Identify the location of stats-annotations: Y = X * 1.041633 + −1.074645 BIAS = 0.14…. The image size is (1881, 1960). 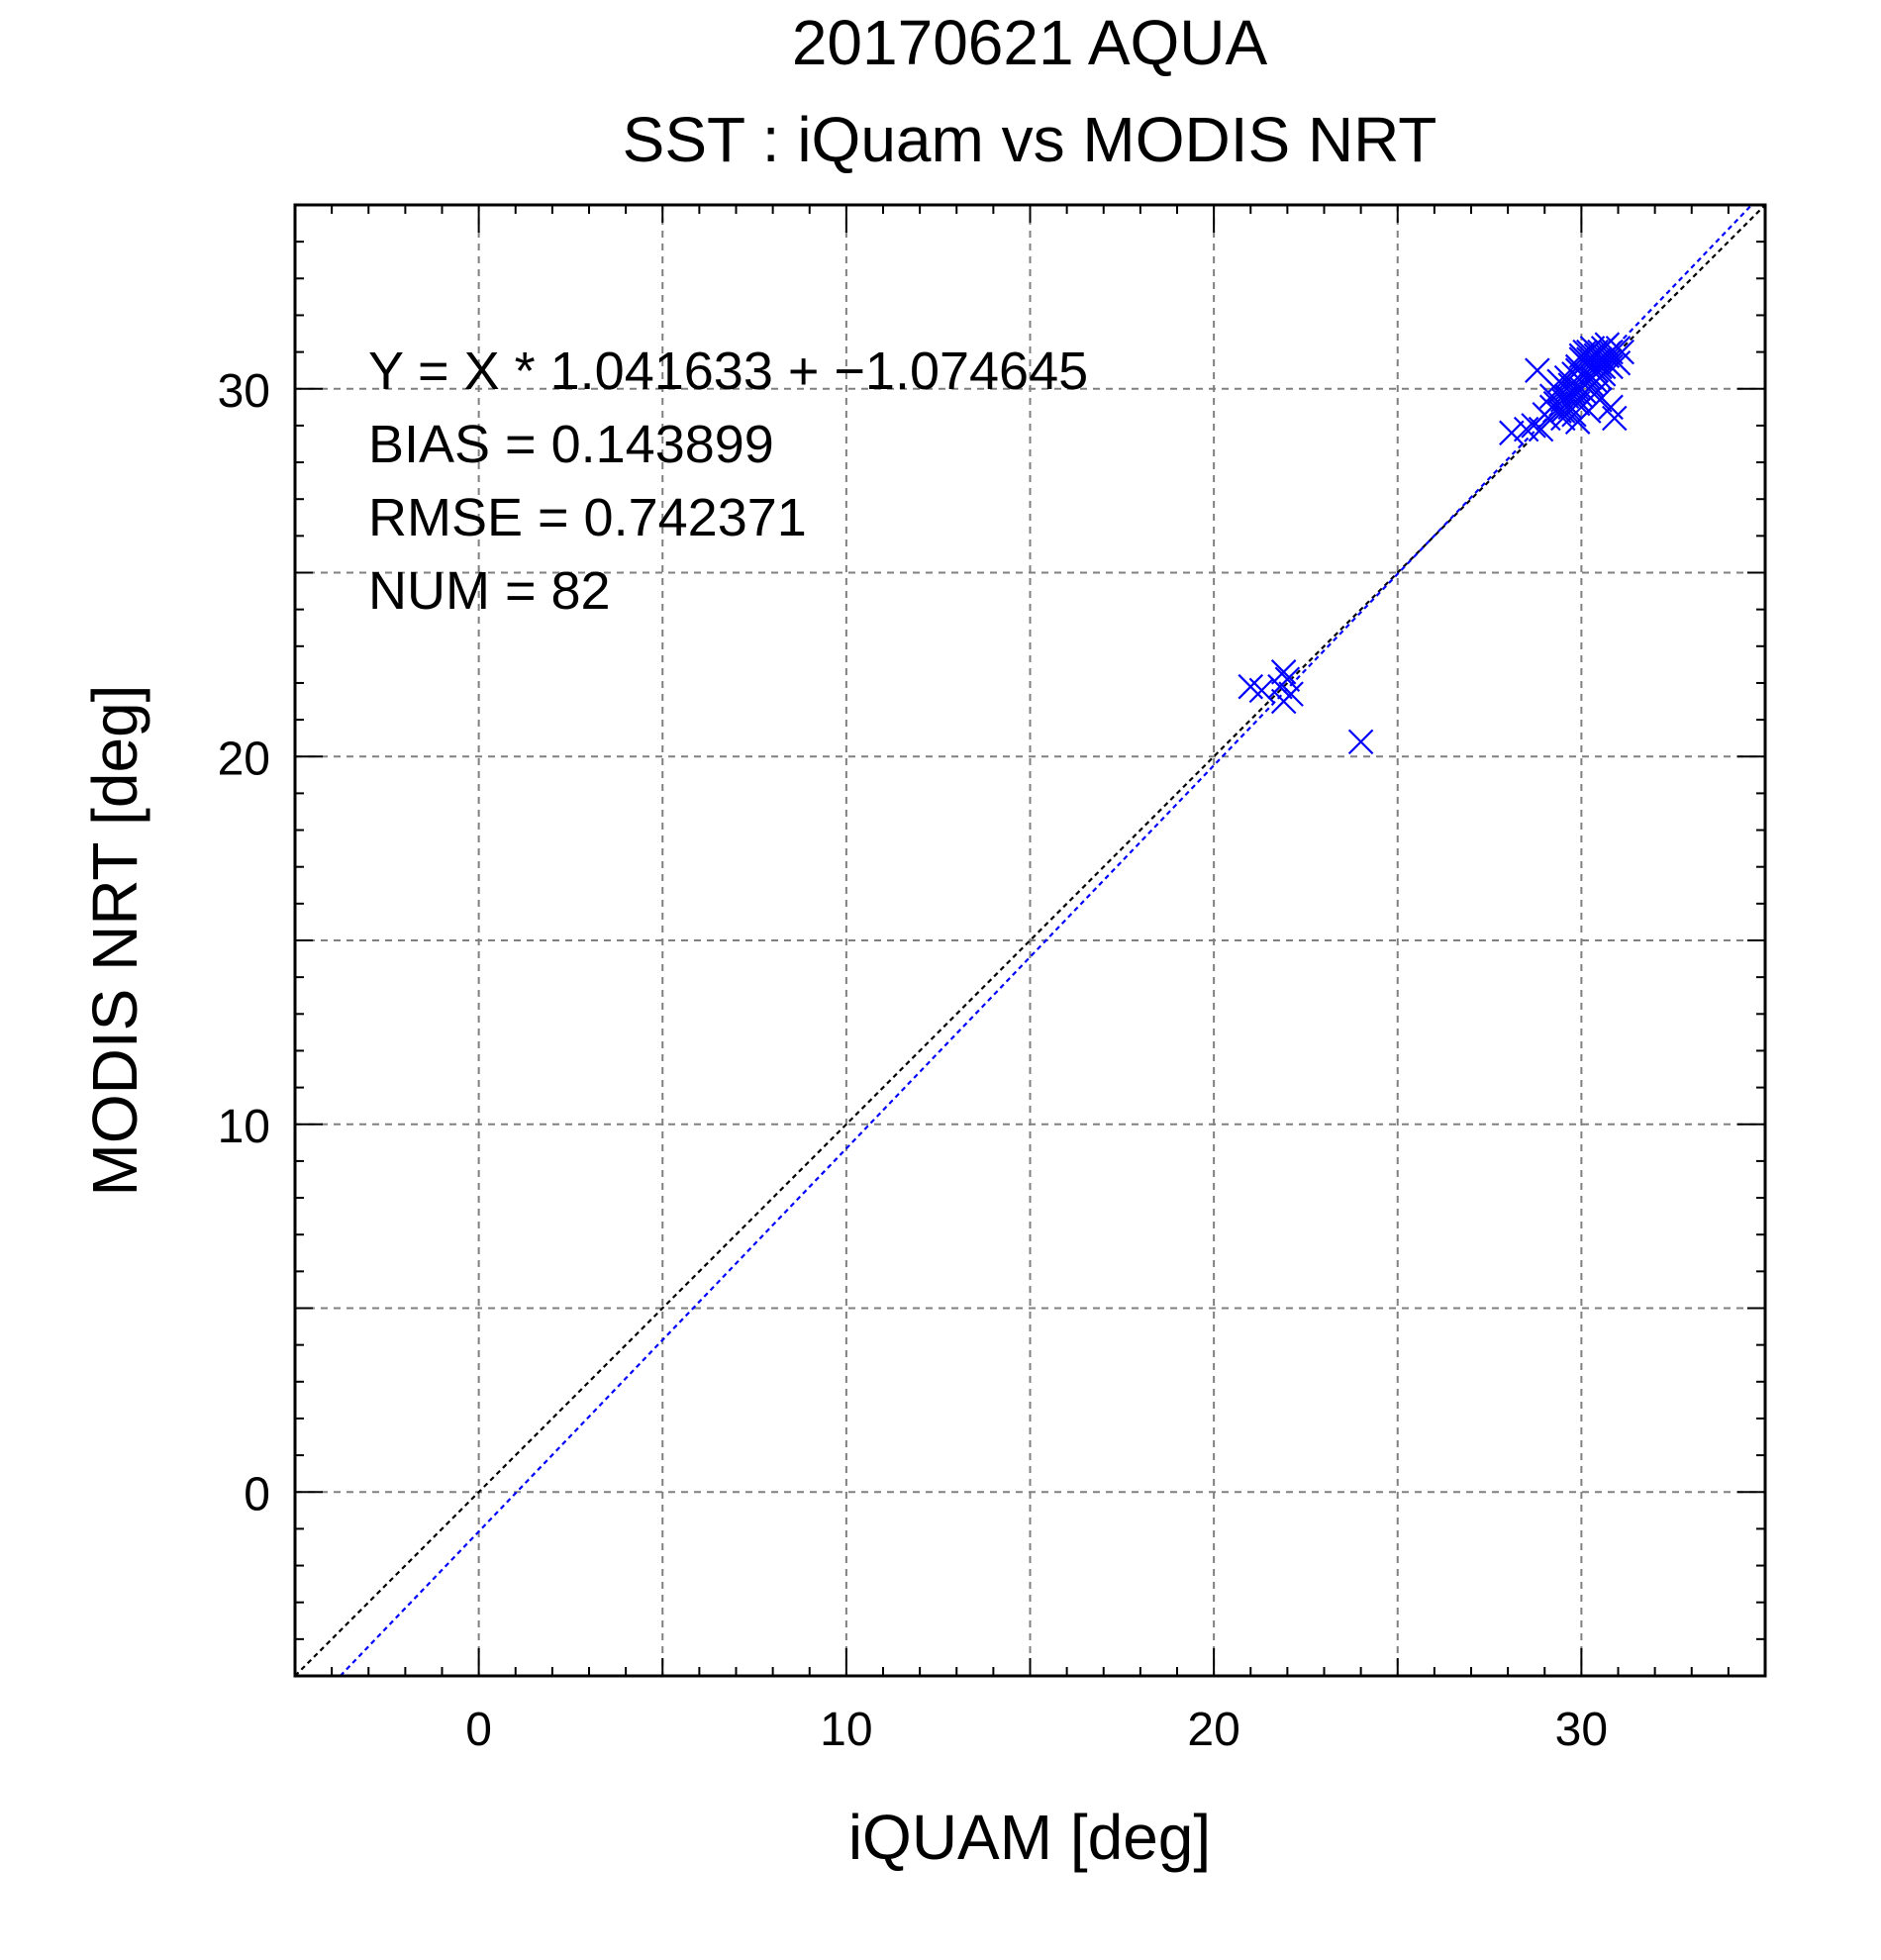
(728, 481).